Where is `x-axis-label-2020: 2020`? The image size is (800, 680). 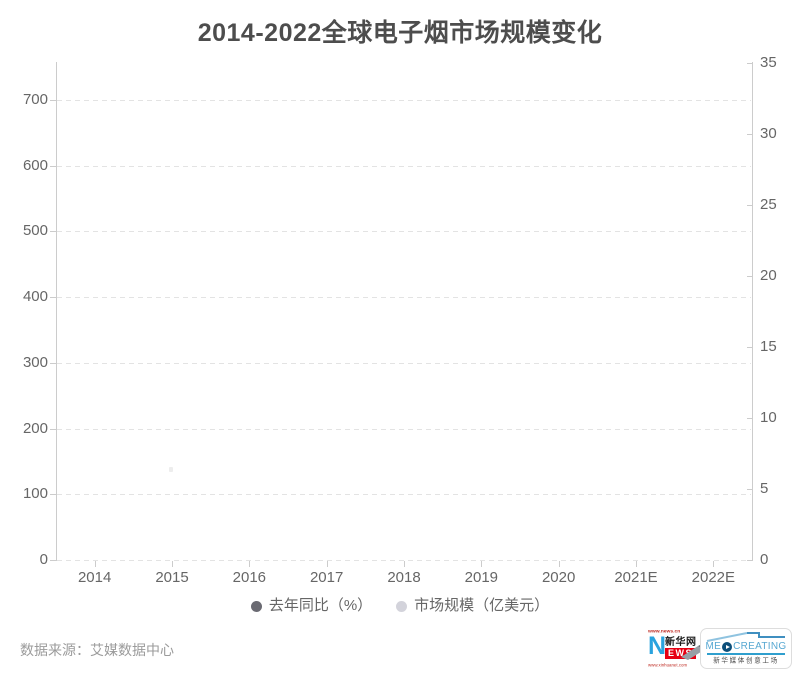
x-axis-label-2020: 2020 is located at coordinates (558, 577).